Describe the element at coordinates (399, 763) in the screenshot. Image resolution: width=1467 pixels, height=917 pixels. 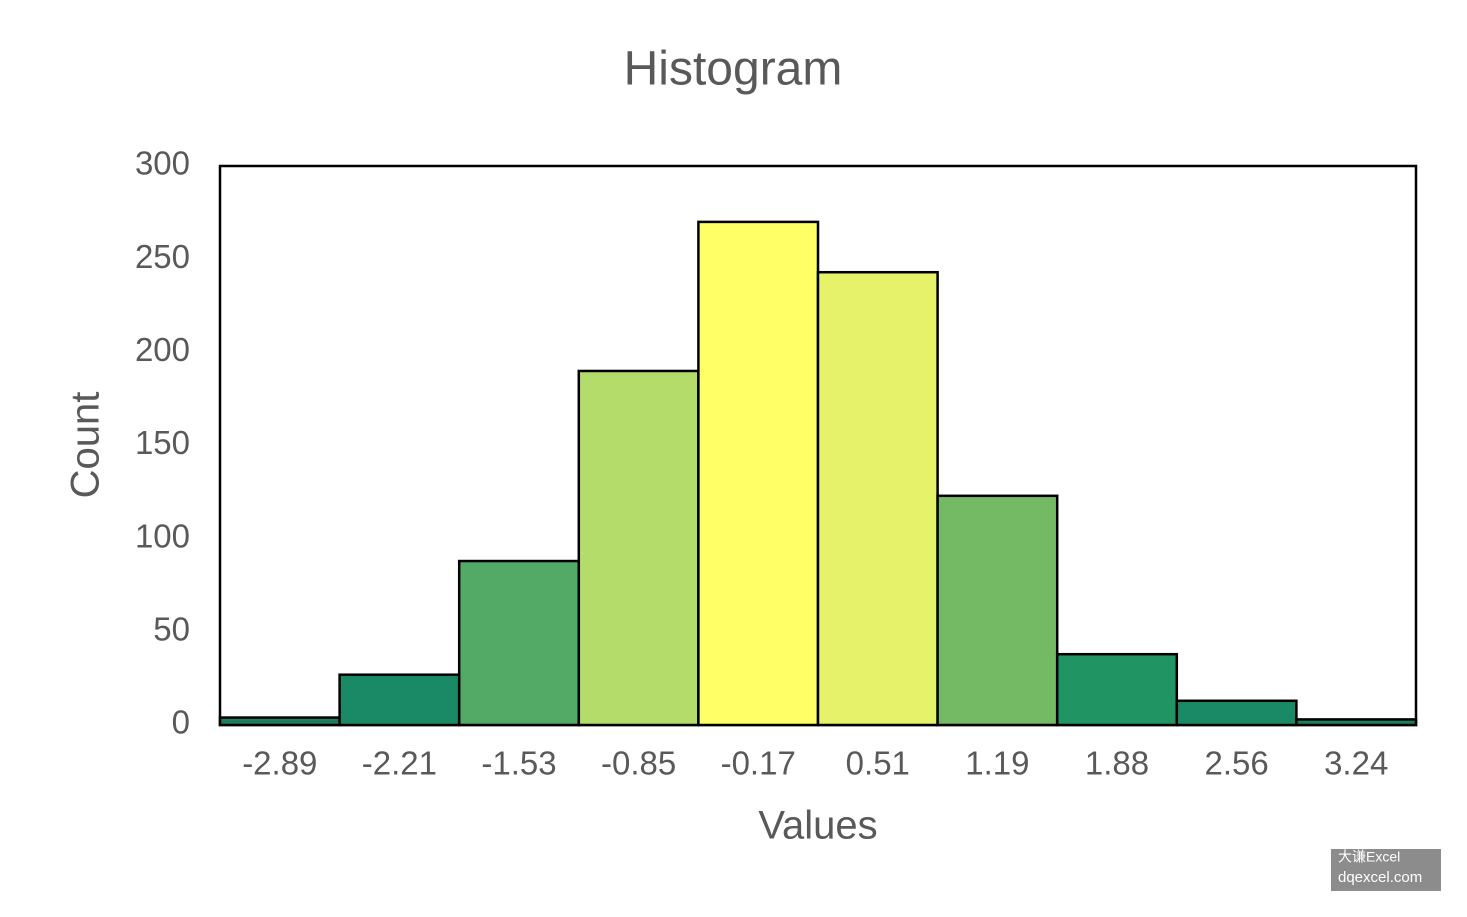
I see `x-tick-label: -2.21` at that location.